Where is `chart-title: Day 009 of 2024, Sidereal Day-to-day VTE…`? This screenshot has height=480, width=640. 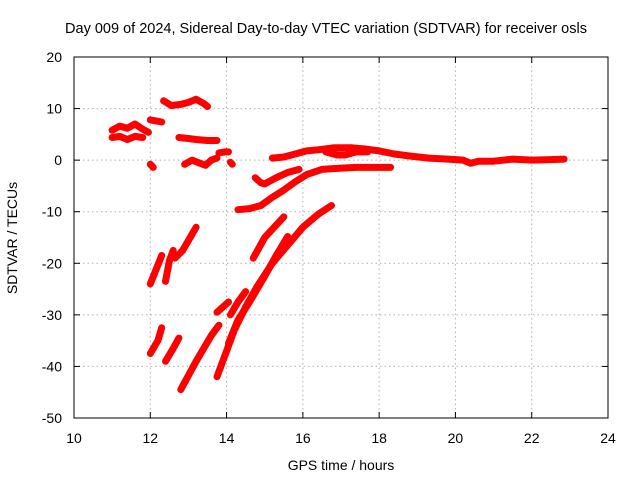 chart-title: Day 009 of 2024, Sidereal Day-to-day VTE… is located at coordinates (326, 29).